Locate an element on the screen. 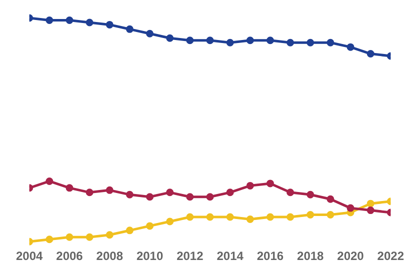  x-tick-label: 2004 is located at coordinates (30, 256).